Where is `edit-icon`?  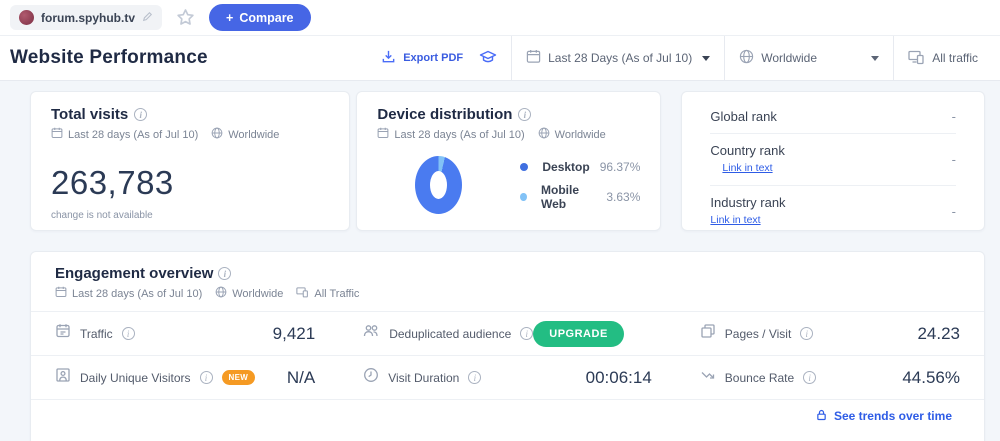 edit-icon is located at coordinates (147, 18).